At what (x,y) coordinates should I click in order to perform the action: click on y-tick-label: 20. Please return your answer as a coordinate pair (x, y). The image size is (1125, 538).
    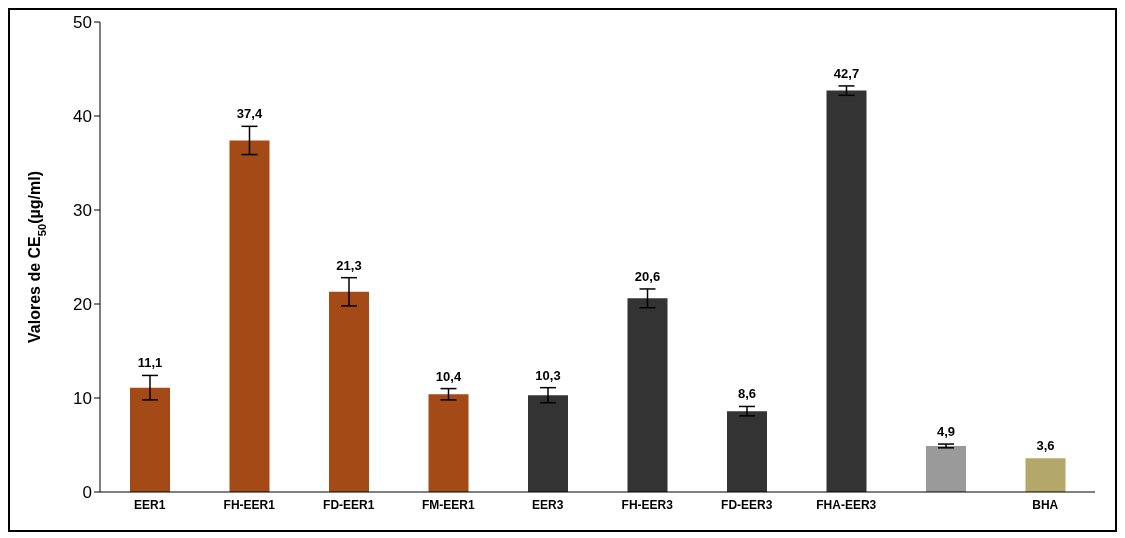
    Looking at the image, I should click on (82, 305).